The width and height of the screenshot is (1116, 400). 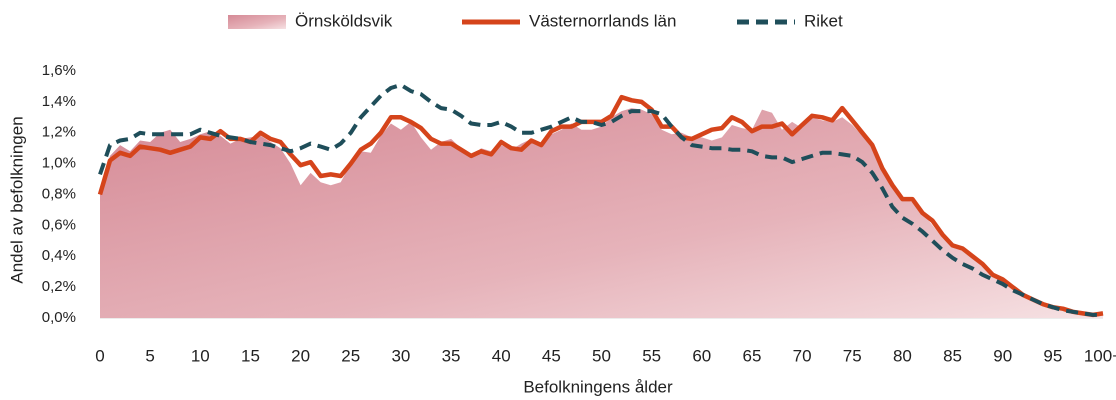 What do you see at coordinates (501, 355) in the screenshot?
I see `x-tick-label: 40` at bounding box center [501, 355].